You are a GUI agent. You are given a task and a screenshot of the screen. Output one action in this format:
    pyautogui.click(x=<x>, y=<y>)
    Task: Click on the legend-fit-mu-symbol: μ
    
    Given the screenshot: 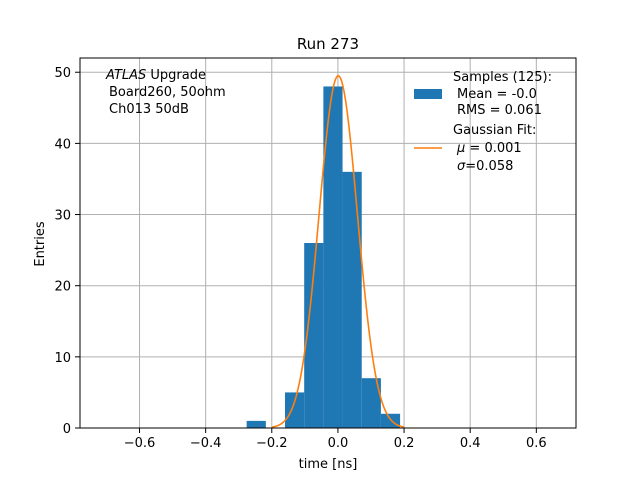 What is the action you would take?
    pyautogui.click(x=460, y=148)
    